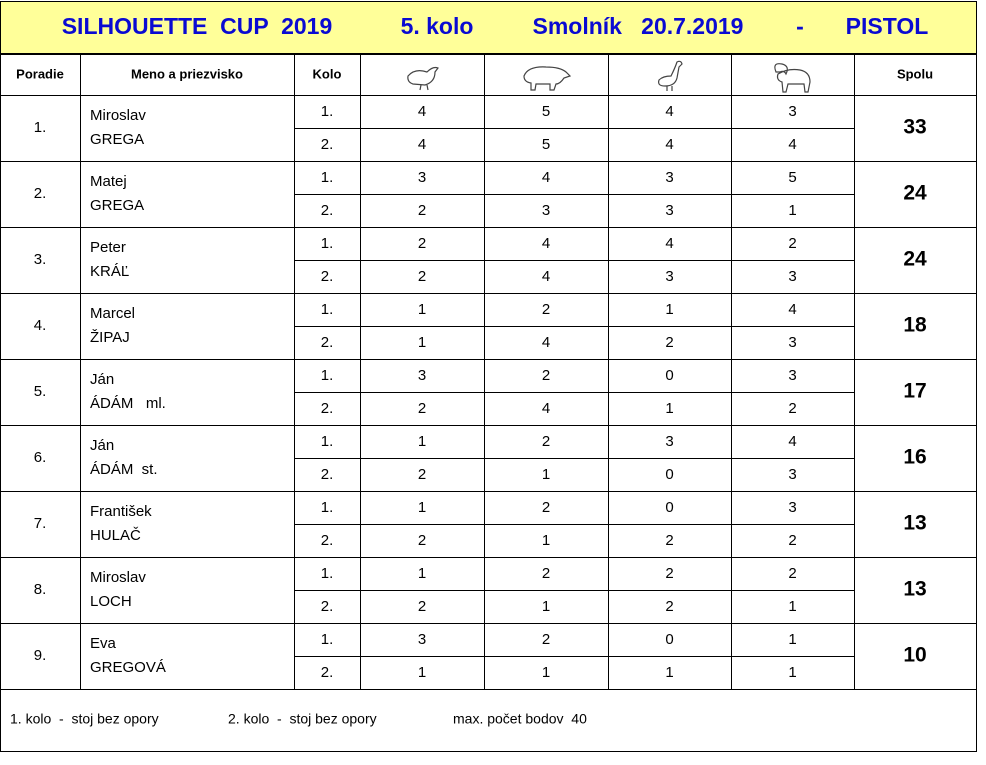  I want to click on first-name: Marcel, so click(112, 313).